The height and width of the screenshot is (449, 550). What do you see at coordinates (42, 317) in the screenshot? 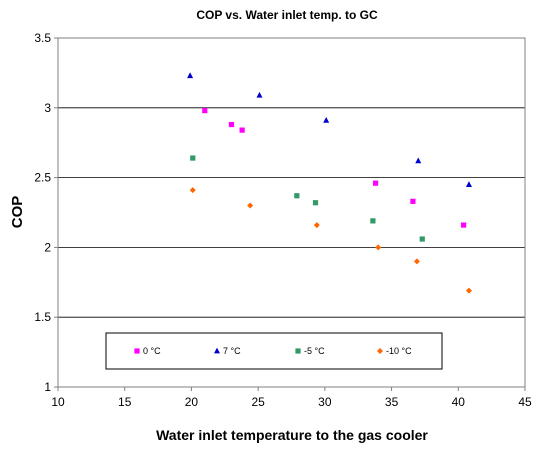
I see `y-tick-label: 1.5` at bounding box center [42, 317].